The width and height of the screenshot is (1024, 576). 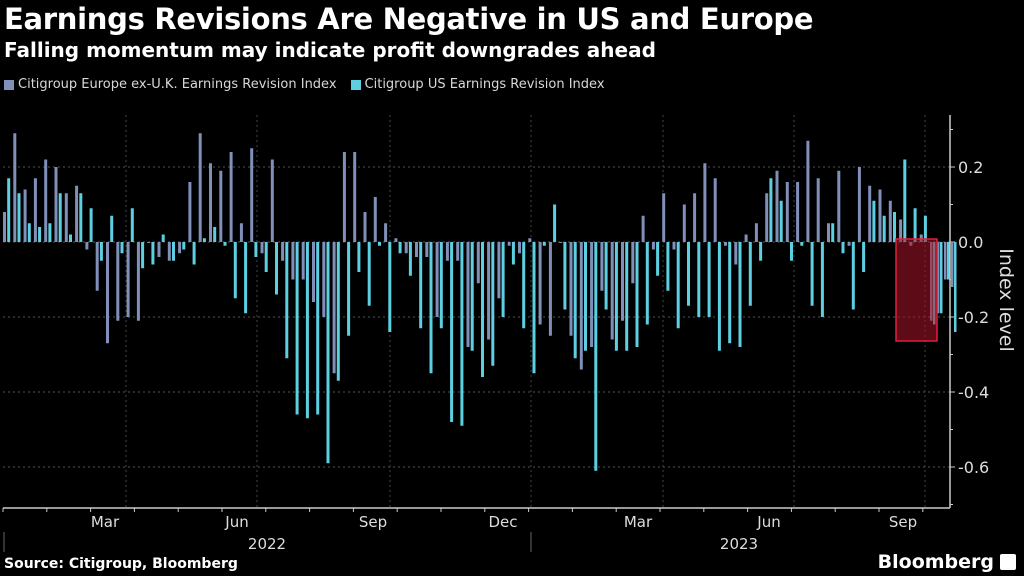 What do you see at coordinates (1006, 300) in the screenshot?
I see `y-axis-label: Index level` at bounding box center [1006, 300].